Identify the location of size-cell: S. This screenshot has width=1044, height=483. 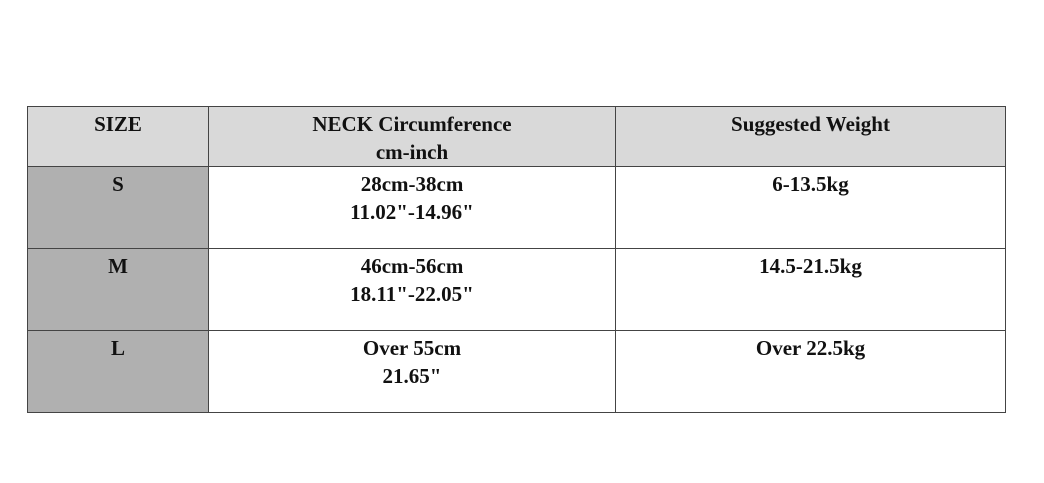
(118, 207).